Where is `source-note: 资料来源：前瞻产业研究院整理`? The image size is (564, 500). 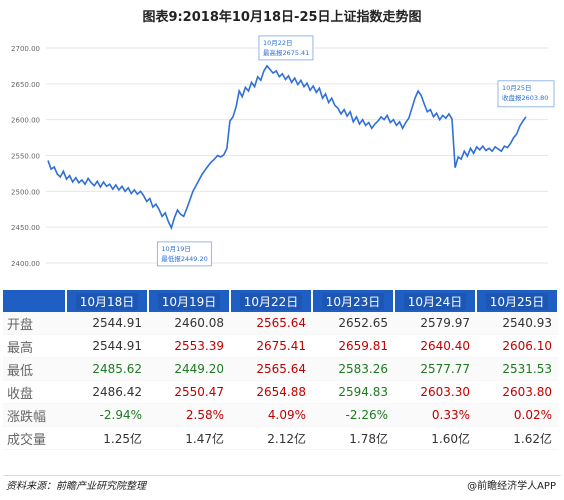
source-note: 资料来源：前瞻产业研究院整理 is located at coordinates (76, 486).